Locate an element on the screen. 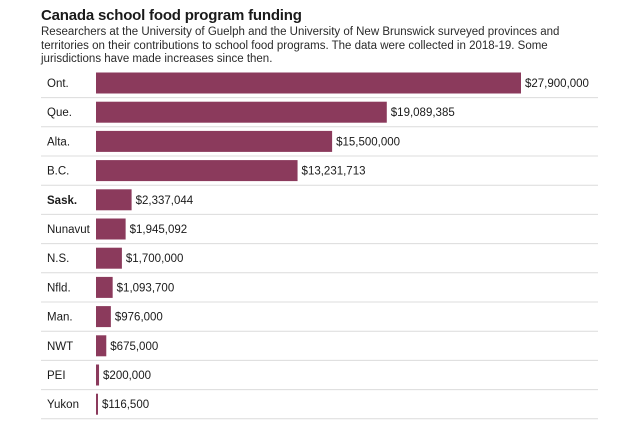 Image resolution: width=640 pixels, height=425 pixels. category-label-nfld: Nfld. is located at coordinates (59, 288).